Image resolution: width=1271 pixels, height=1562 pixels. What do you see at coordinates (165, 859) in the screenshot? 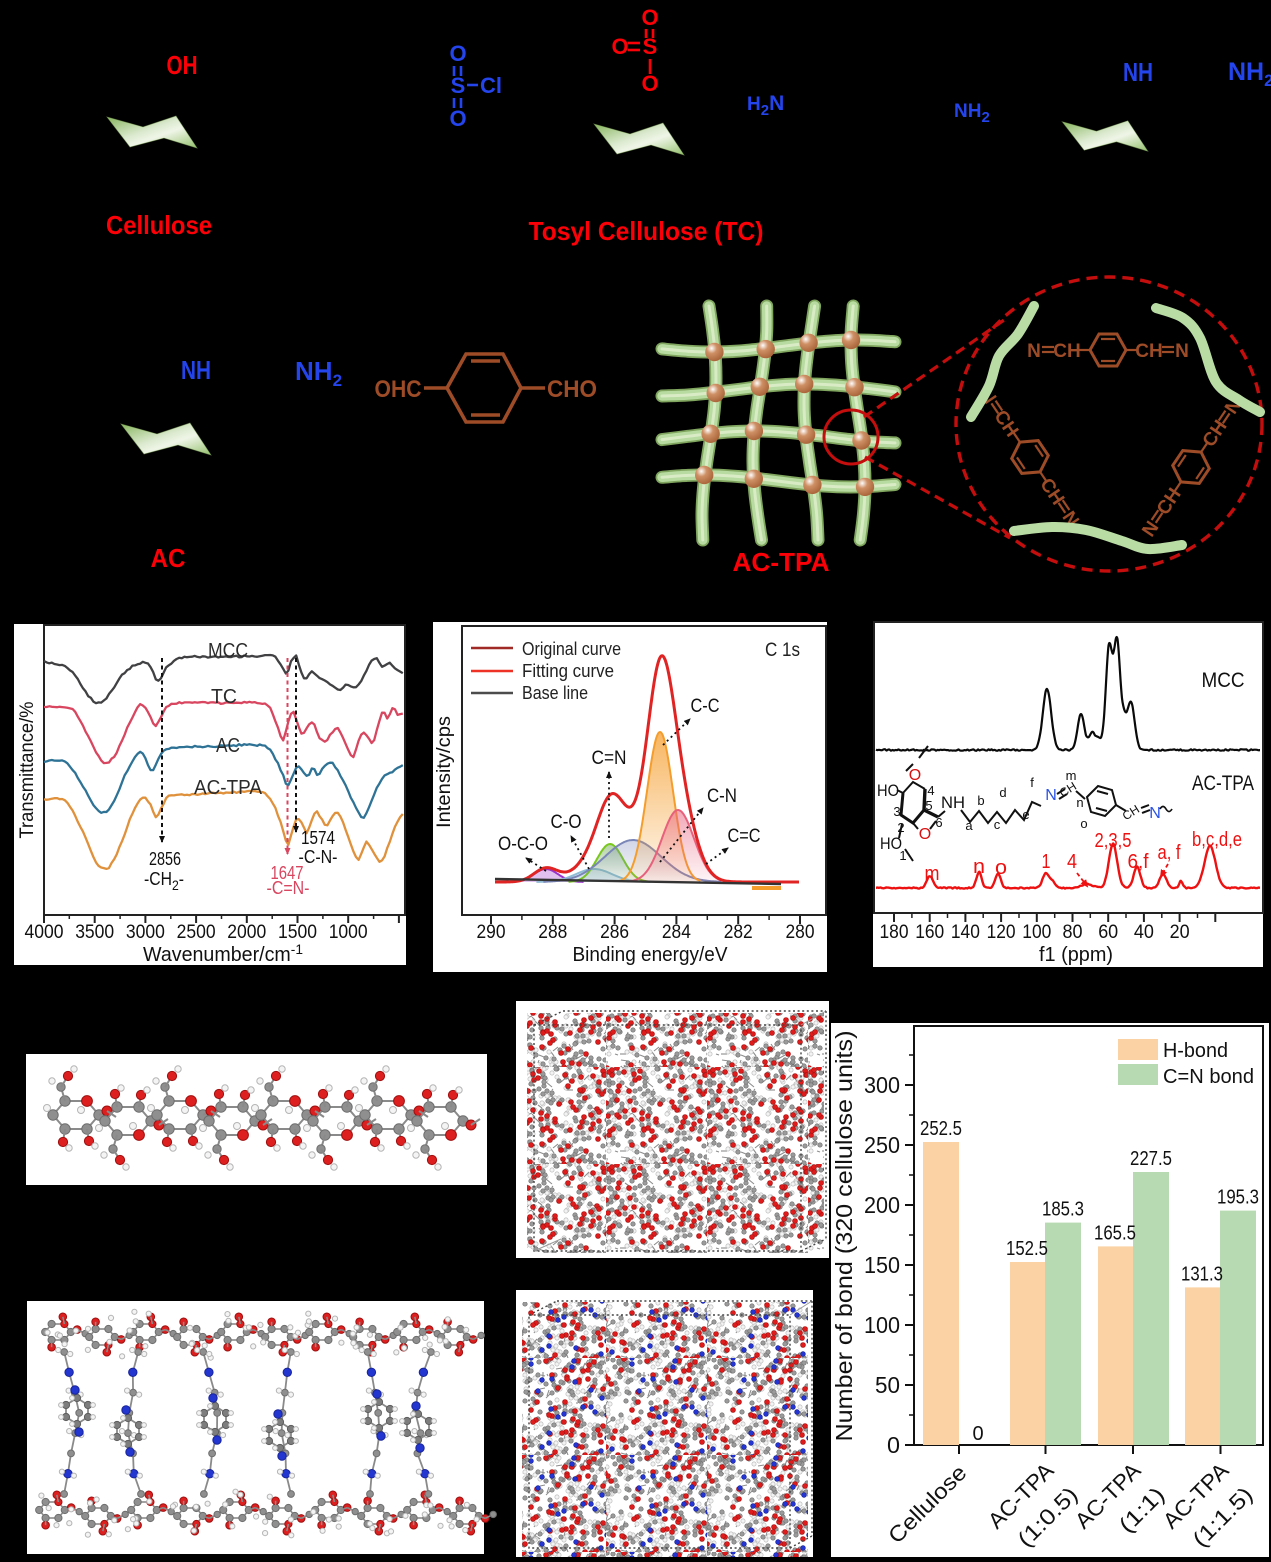
I see `svg-text: 2856` at bounding box center [165, 859].